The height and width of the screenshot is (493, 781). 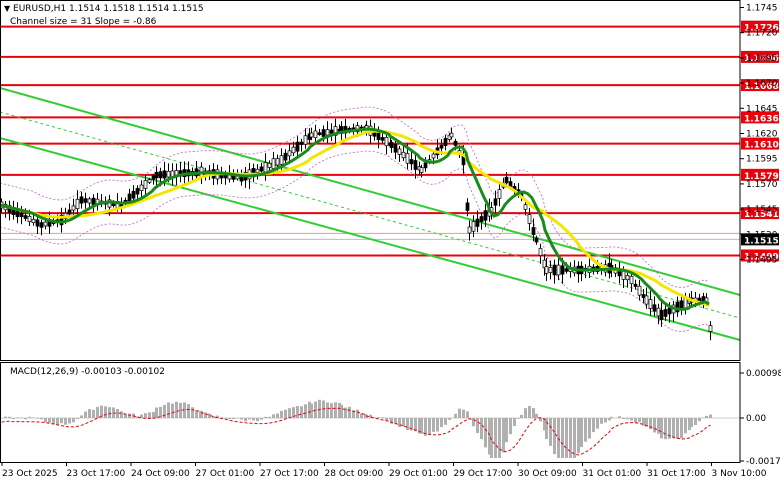 What do you see at coordinates (761, 119) in the screenshot?
I see `level-tag-label: 1.1636` at bounding box center [761, 119].